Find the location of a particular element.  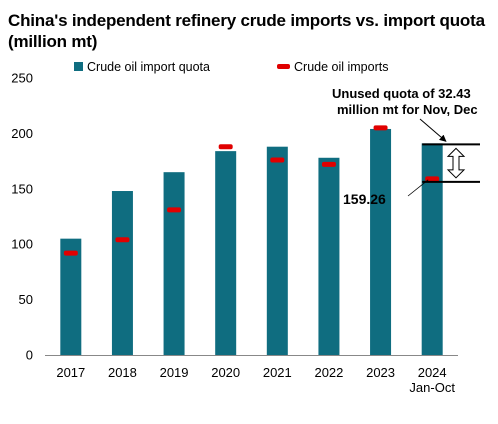

bar-2018 is located at coordinates (122, 273).